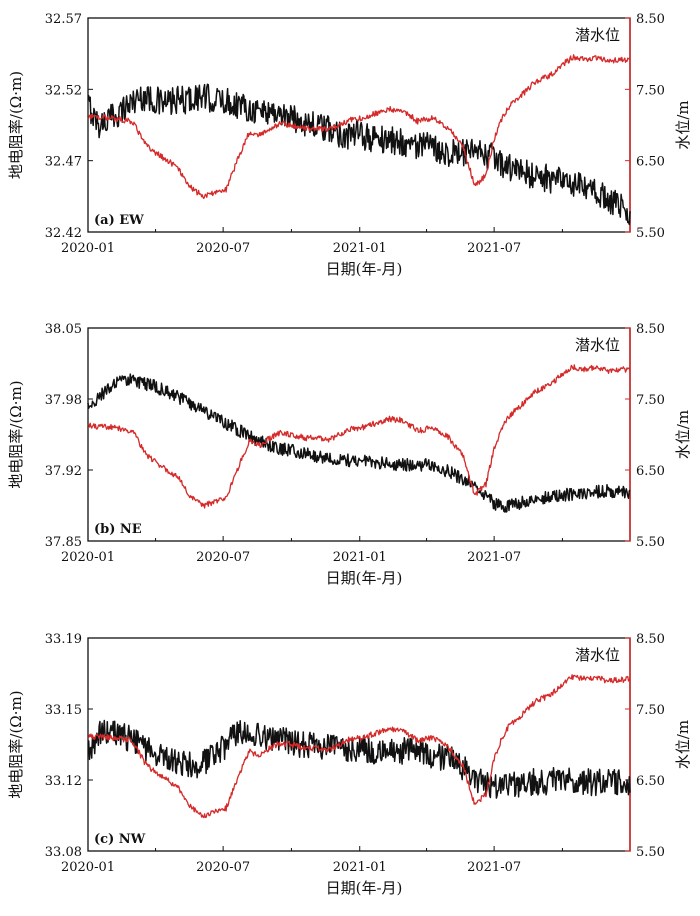 The height and width of the screenshot is (916, 700). What do you see at coordinates (63, 162) in the screenshot?
I see `y-tick-label: 32.47` at bounding box center [63, 162].